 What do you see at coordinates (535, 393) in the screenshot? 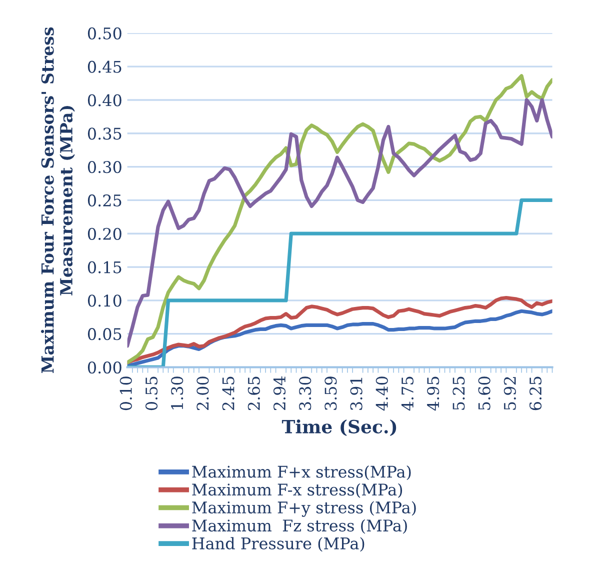
I see `x-tick-label: 6.25` at bounding box center [535, 393].